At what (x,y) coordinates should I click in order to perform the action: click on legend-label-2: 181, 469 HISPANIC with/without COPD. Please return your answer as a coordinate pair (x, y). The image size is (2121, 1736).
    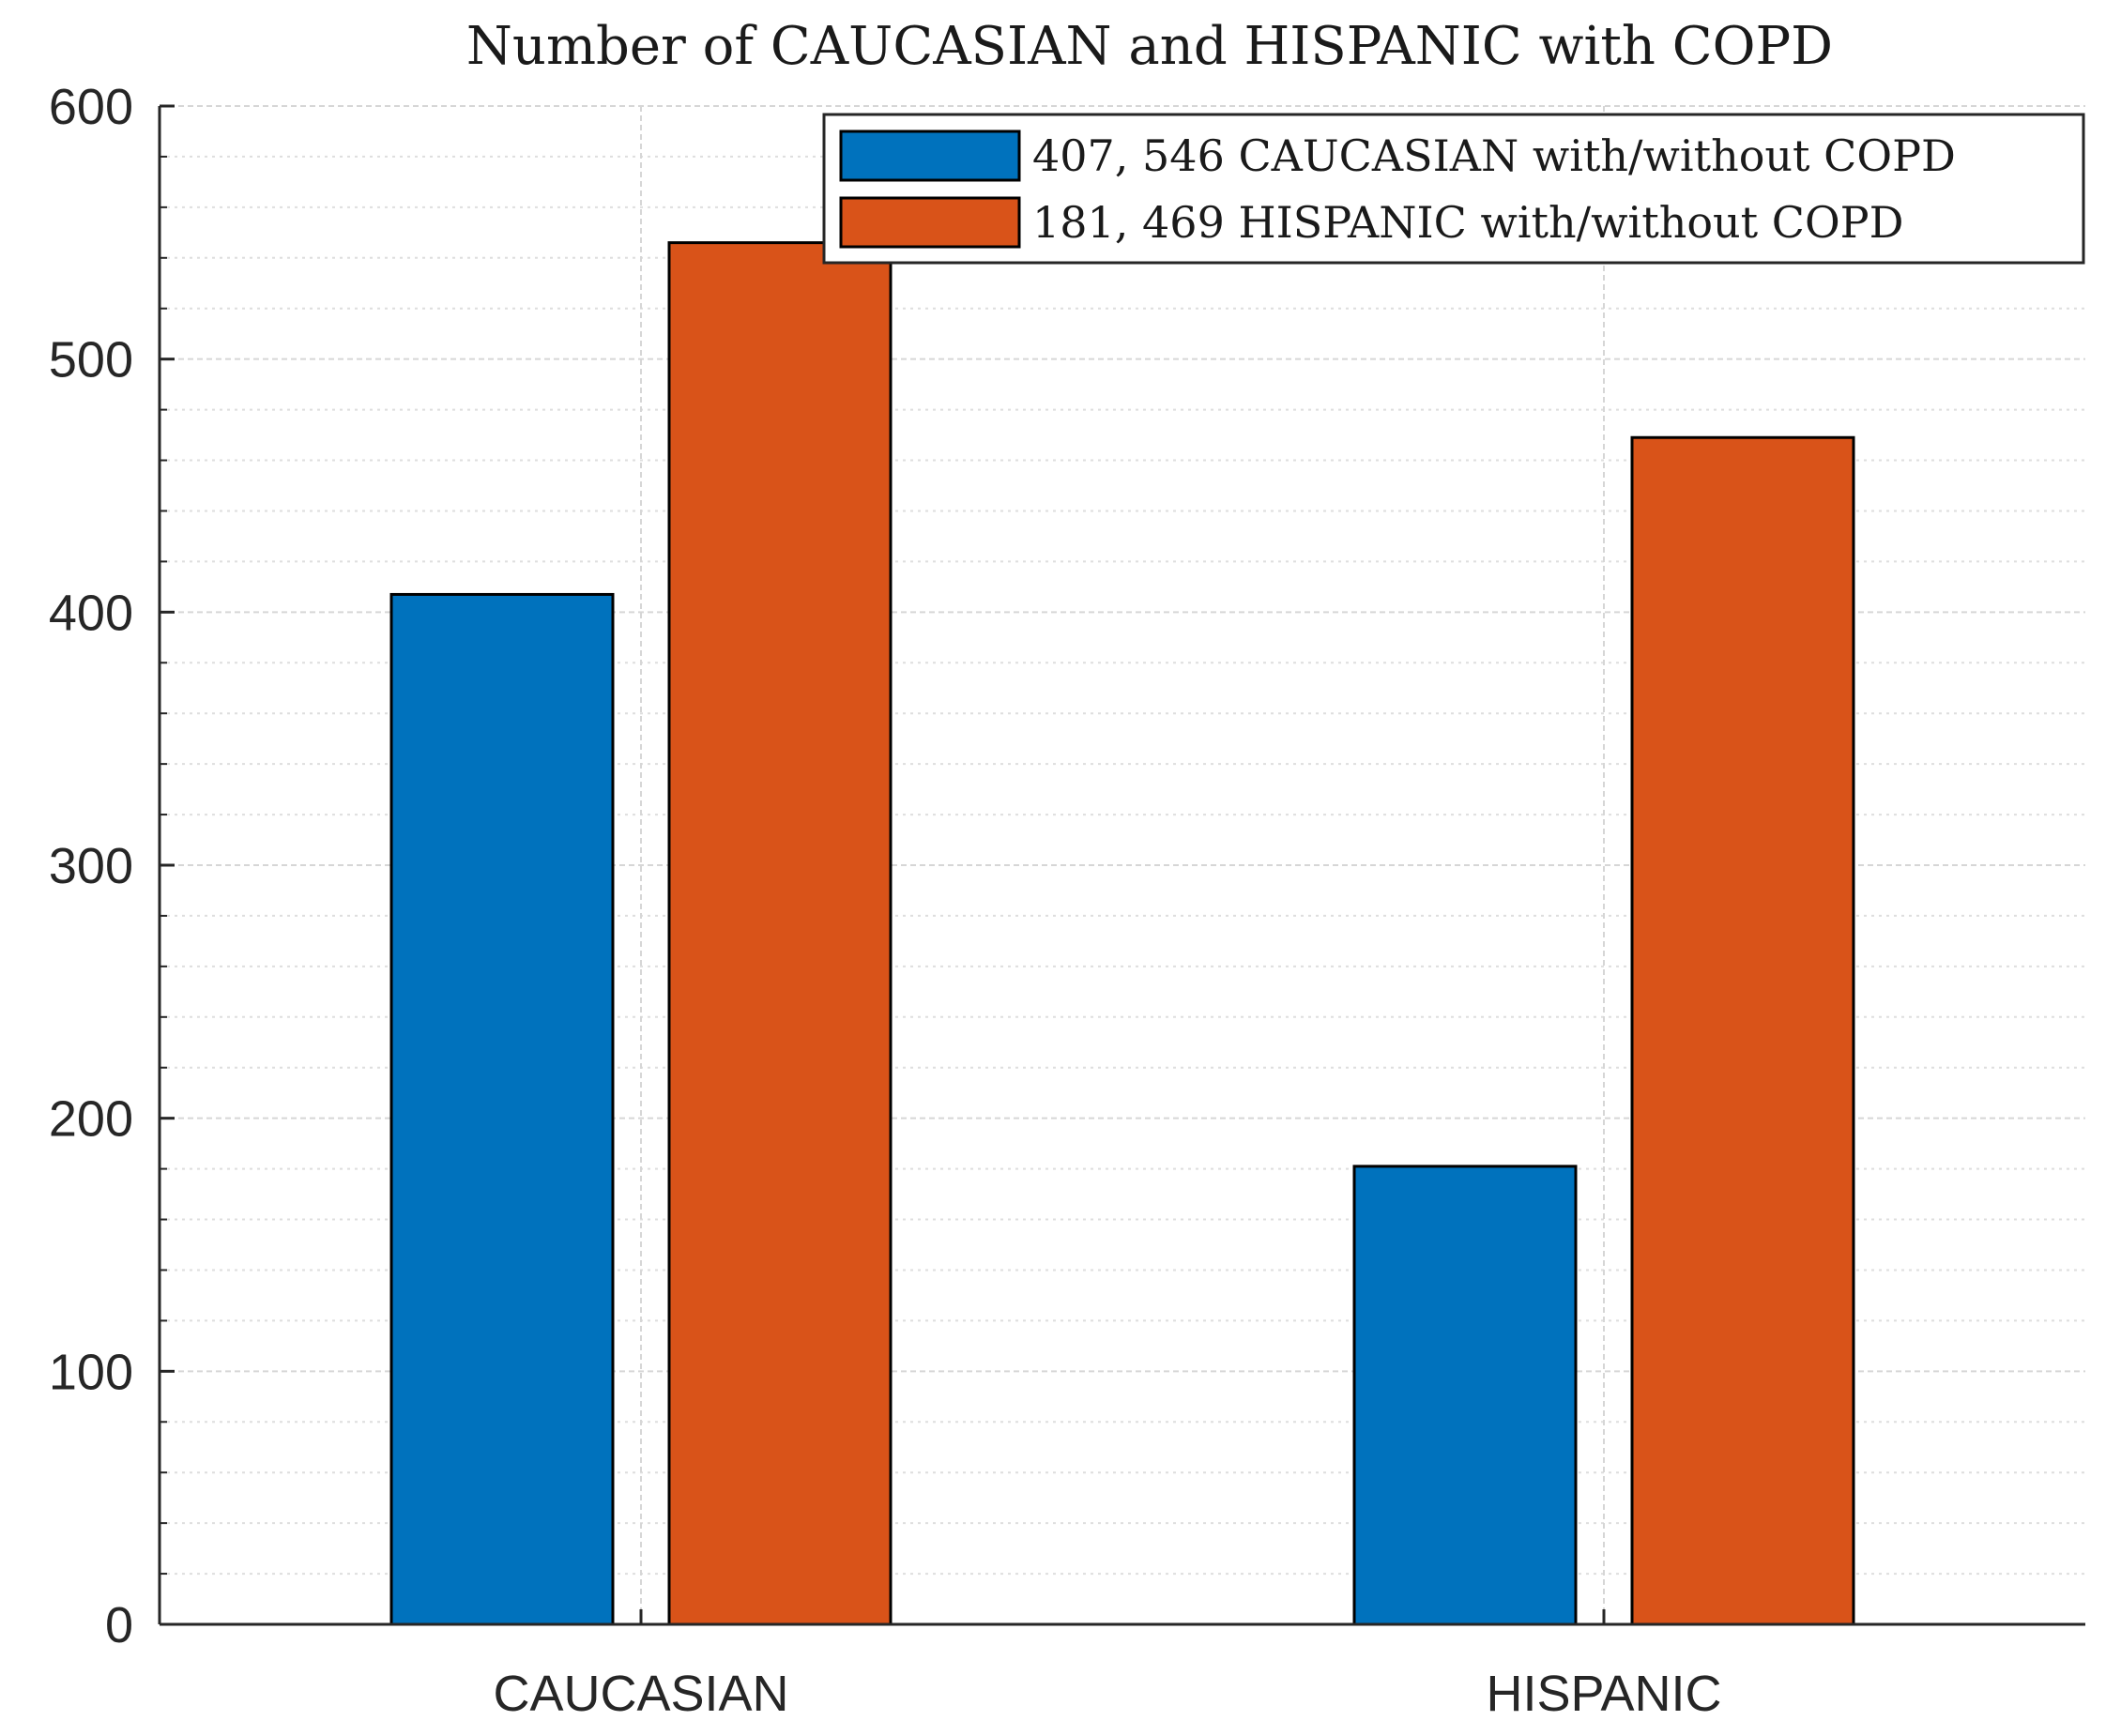
    Looking at the image, I should click on (1468, 222).